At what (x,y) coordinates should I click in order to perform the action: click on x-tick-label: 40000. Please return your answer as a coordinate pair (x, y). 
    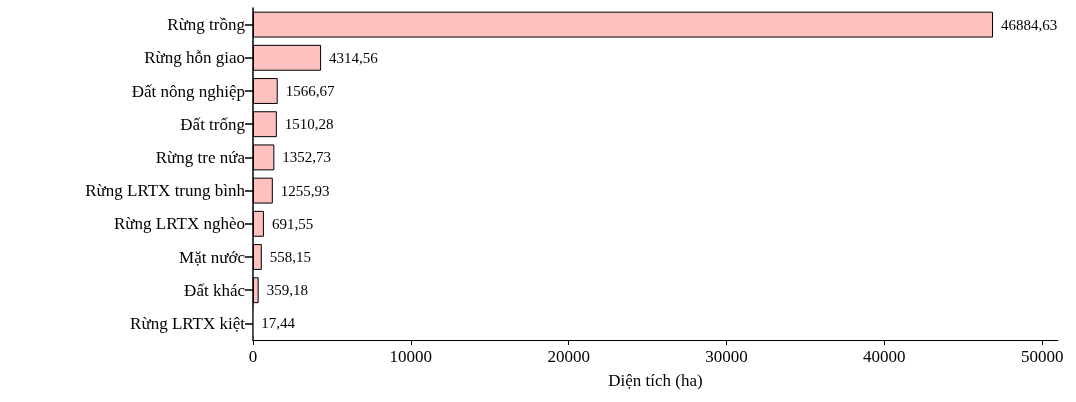
    Looking at the image, I should click on (884, 356).